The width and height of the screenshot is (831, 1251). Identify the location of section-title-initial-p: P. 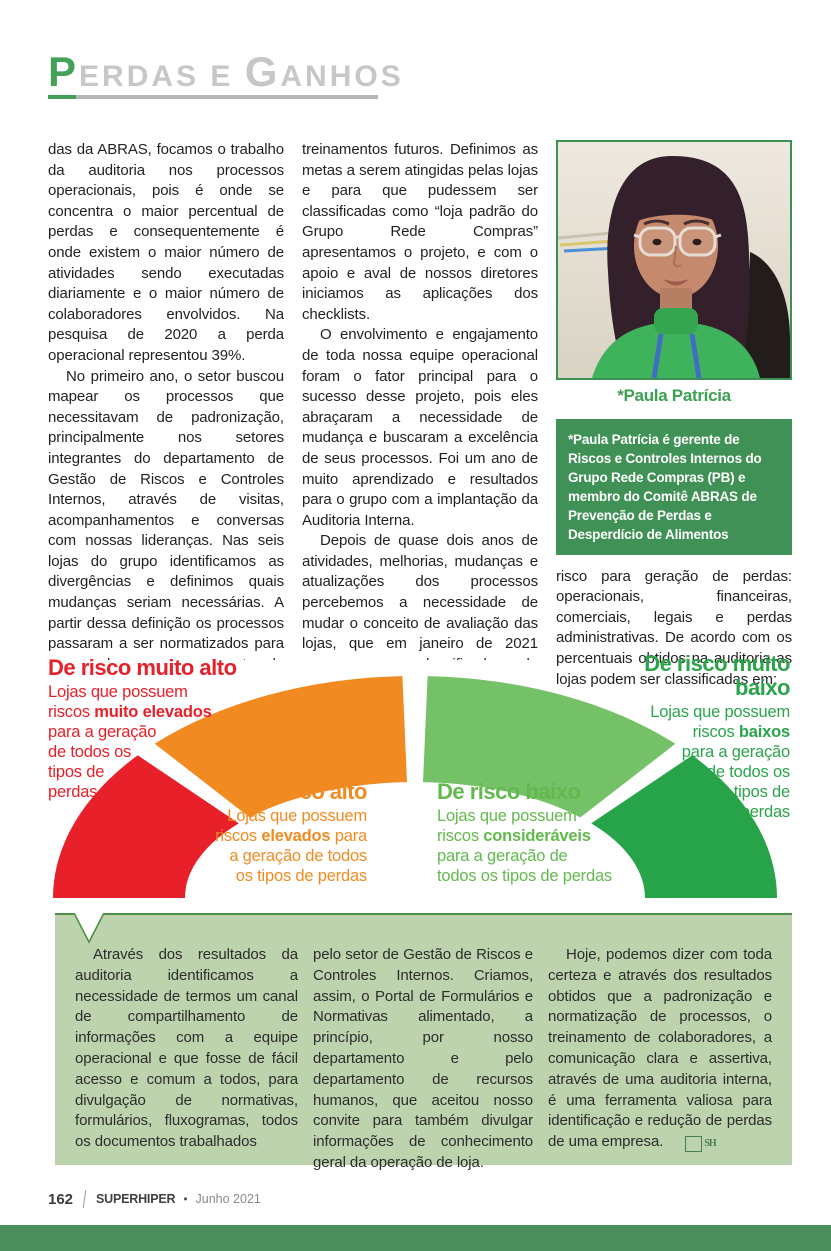
(64, 71).